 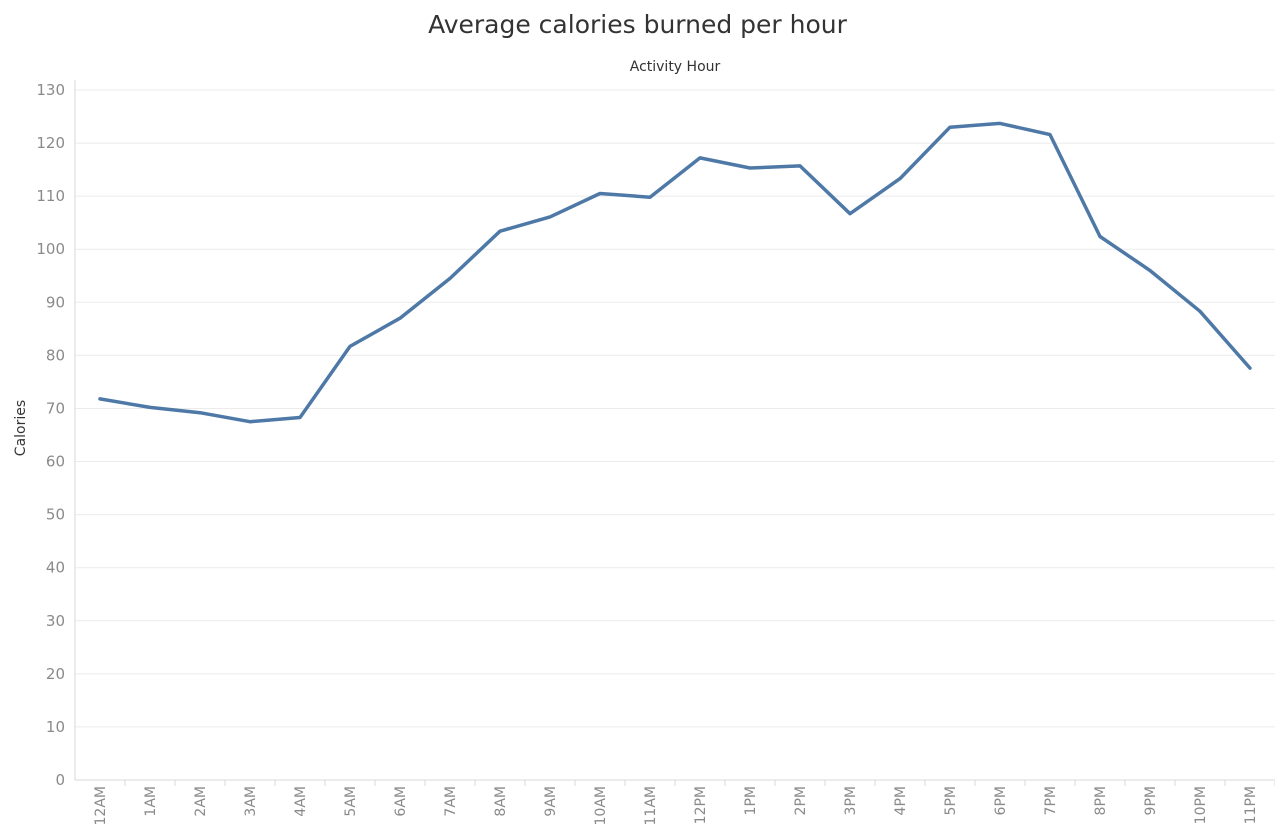 What do you see at coordinates (851, 800) in the screenshot?
I see `x-tick-label: 3PM` at bounding box center [851, 800].